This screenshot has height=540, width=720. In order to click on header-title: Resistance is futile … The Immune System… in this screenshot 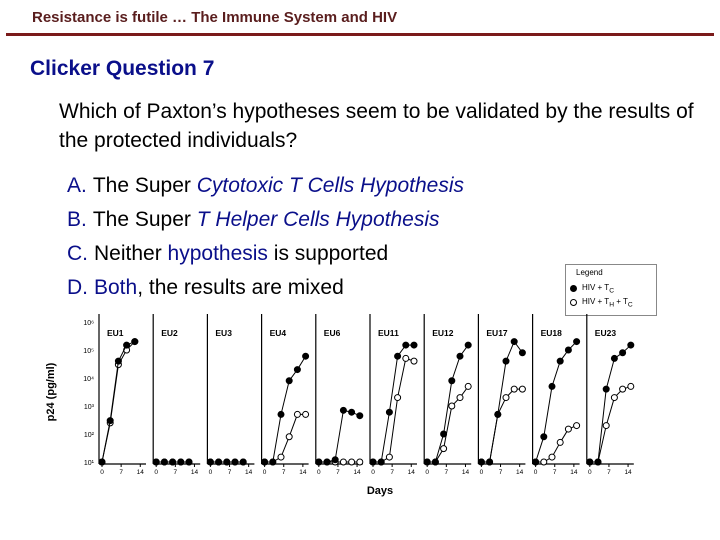, I will do `click(215, 17)`.